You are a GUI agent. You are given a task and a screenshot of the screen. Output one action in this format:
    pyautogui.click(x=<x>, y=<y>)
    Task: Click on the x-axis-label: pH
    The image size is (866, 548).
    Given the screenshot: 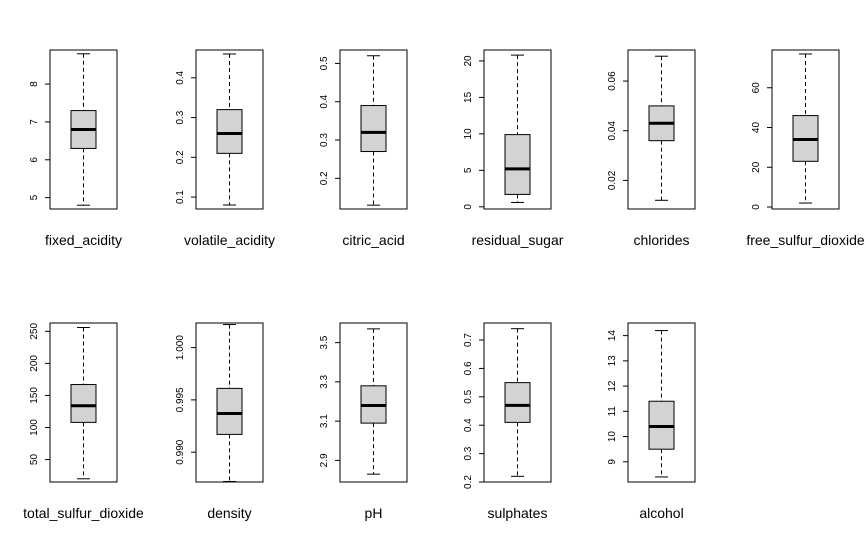 What is the action you would take?
    pyautogui.click(x=374, y=513)
    